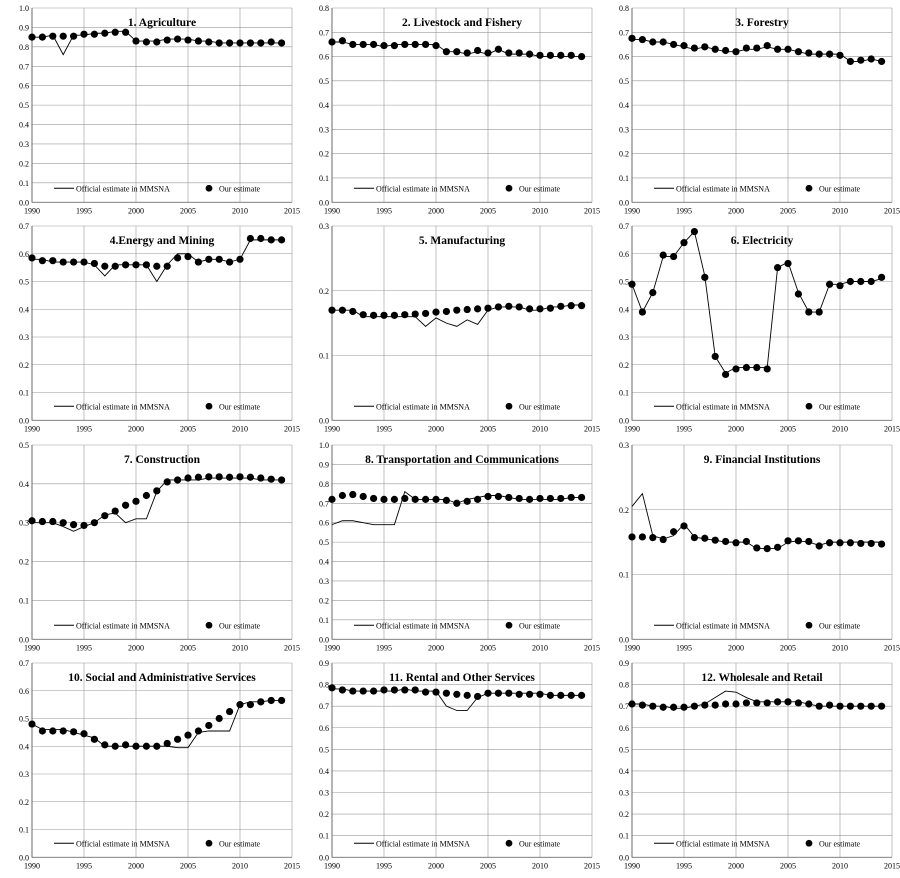  Describe the element at coordinates (456, 507) in the screenshot. I see `series-line-official` at that location.